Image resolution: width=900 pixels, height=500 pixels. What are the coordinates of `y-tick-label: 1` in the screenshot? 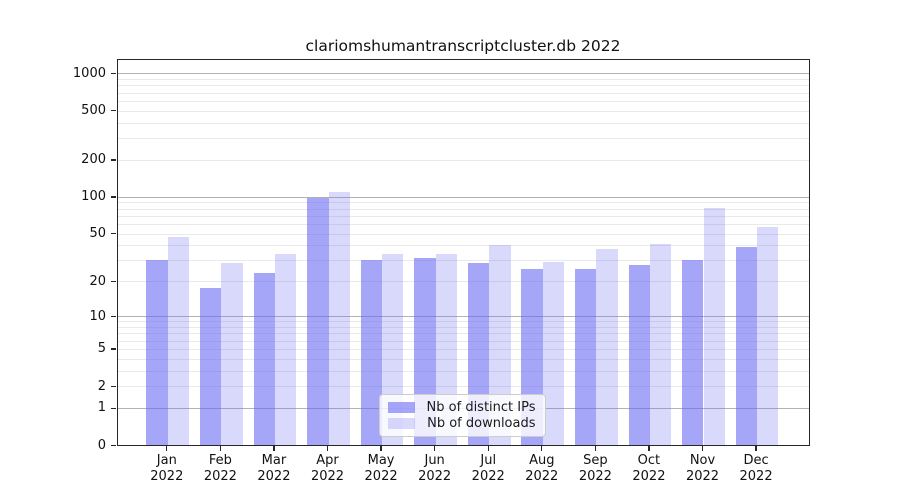 It's located at (101, 408).